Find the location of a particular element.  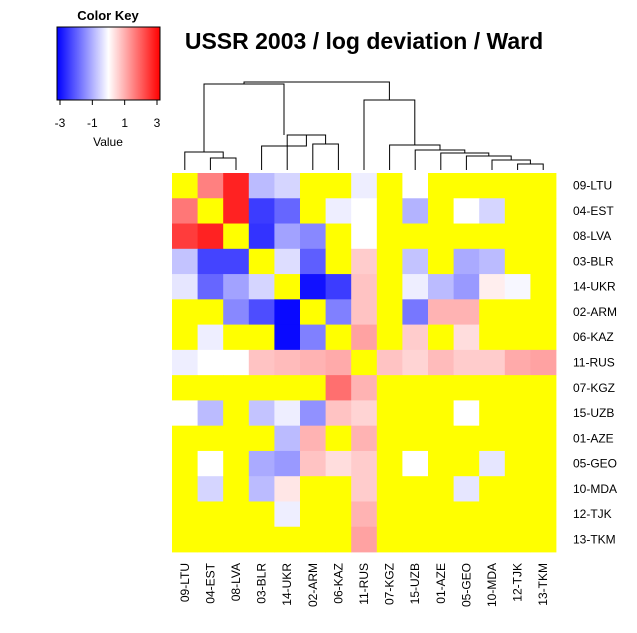

column-dendrogram is located at coordinates (364, 125).